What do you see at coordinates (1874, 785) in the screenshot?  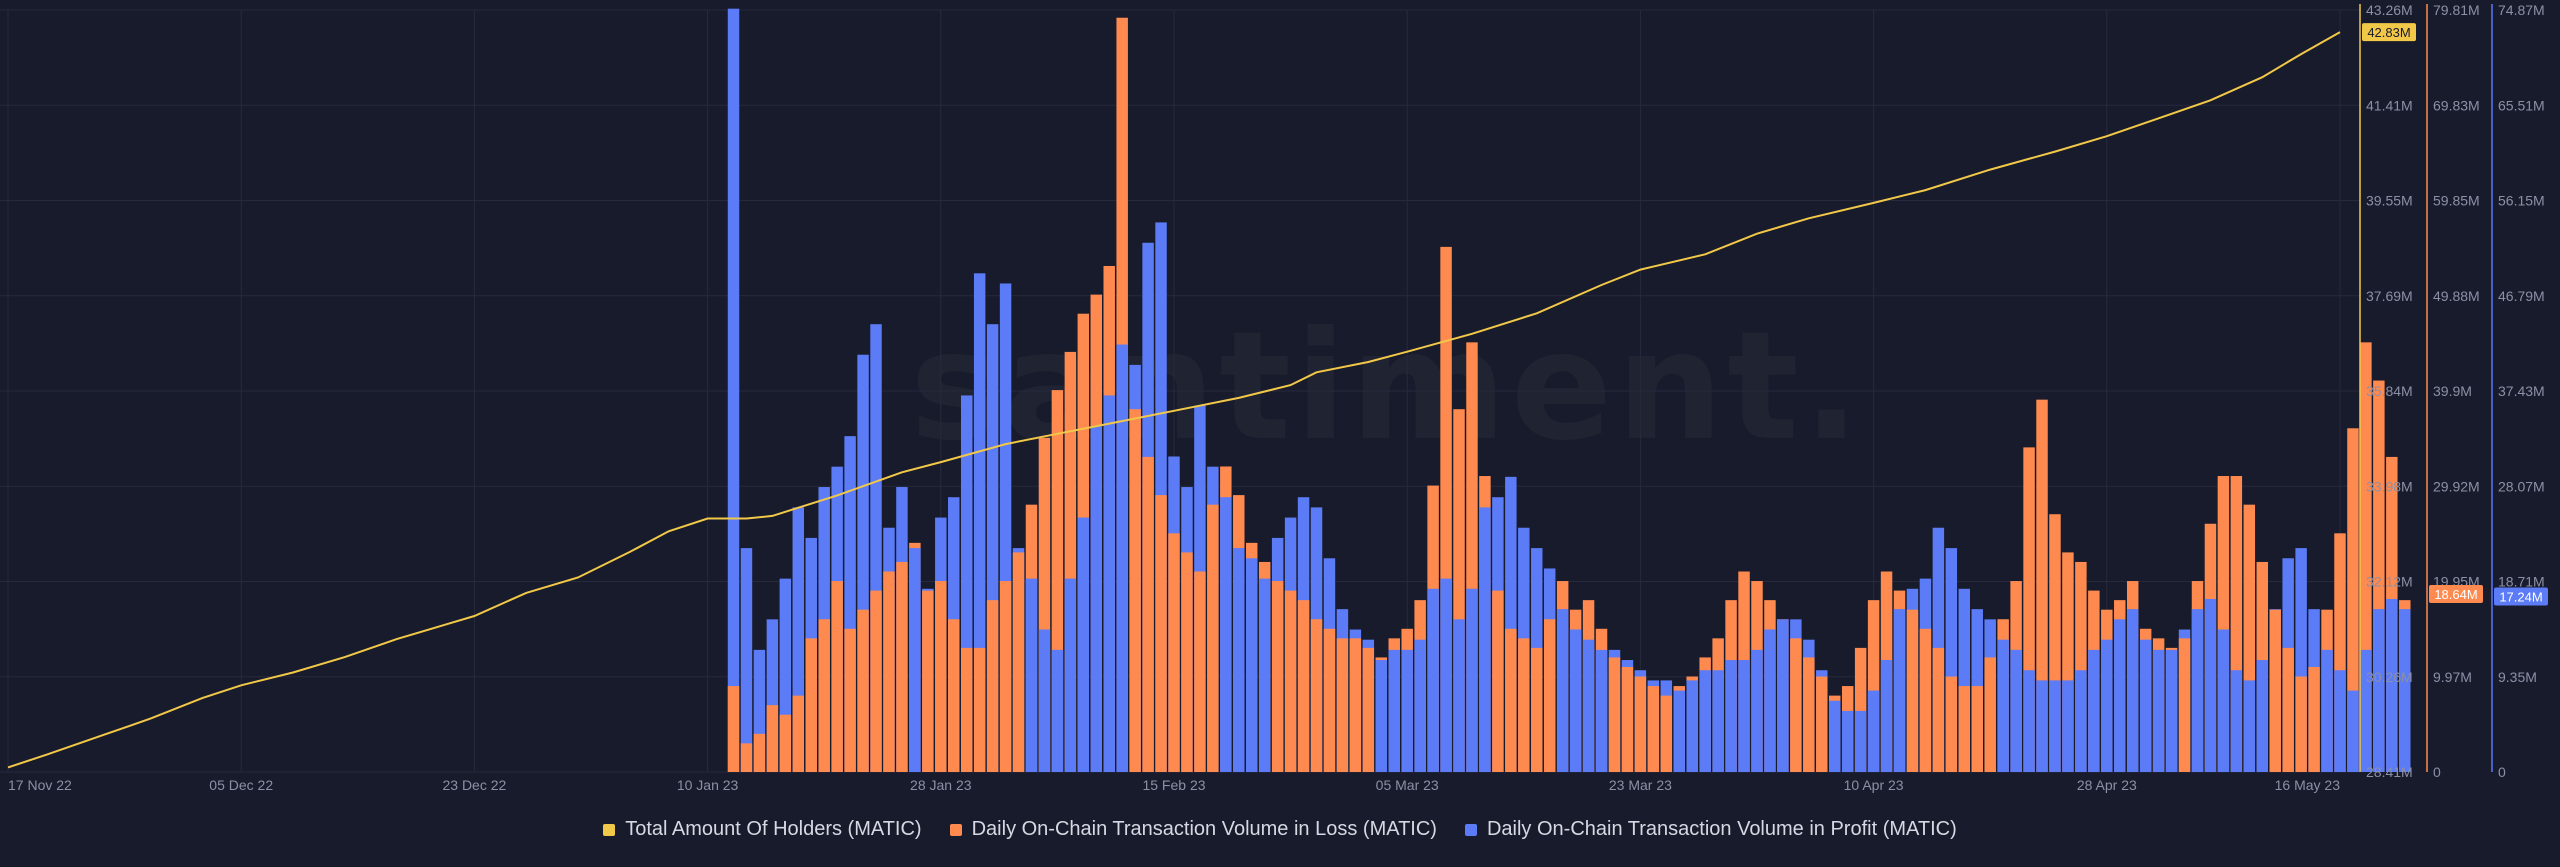 I see `x-tick-label: 10 Apr 23` at bounding box center [1874, 785].